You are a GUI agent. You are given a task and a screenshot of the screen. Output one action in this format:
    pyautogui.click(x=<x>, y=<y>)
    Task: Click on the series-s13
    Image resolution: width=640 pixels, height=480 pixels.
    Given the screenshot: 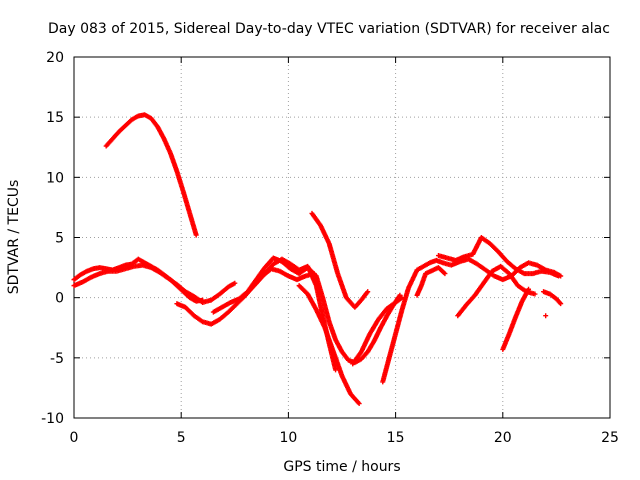 What is the action you would take?
    pyautogui.click(x=516, y=319)
    